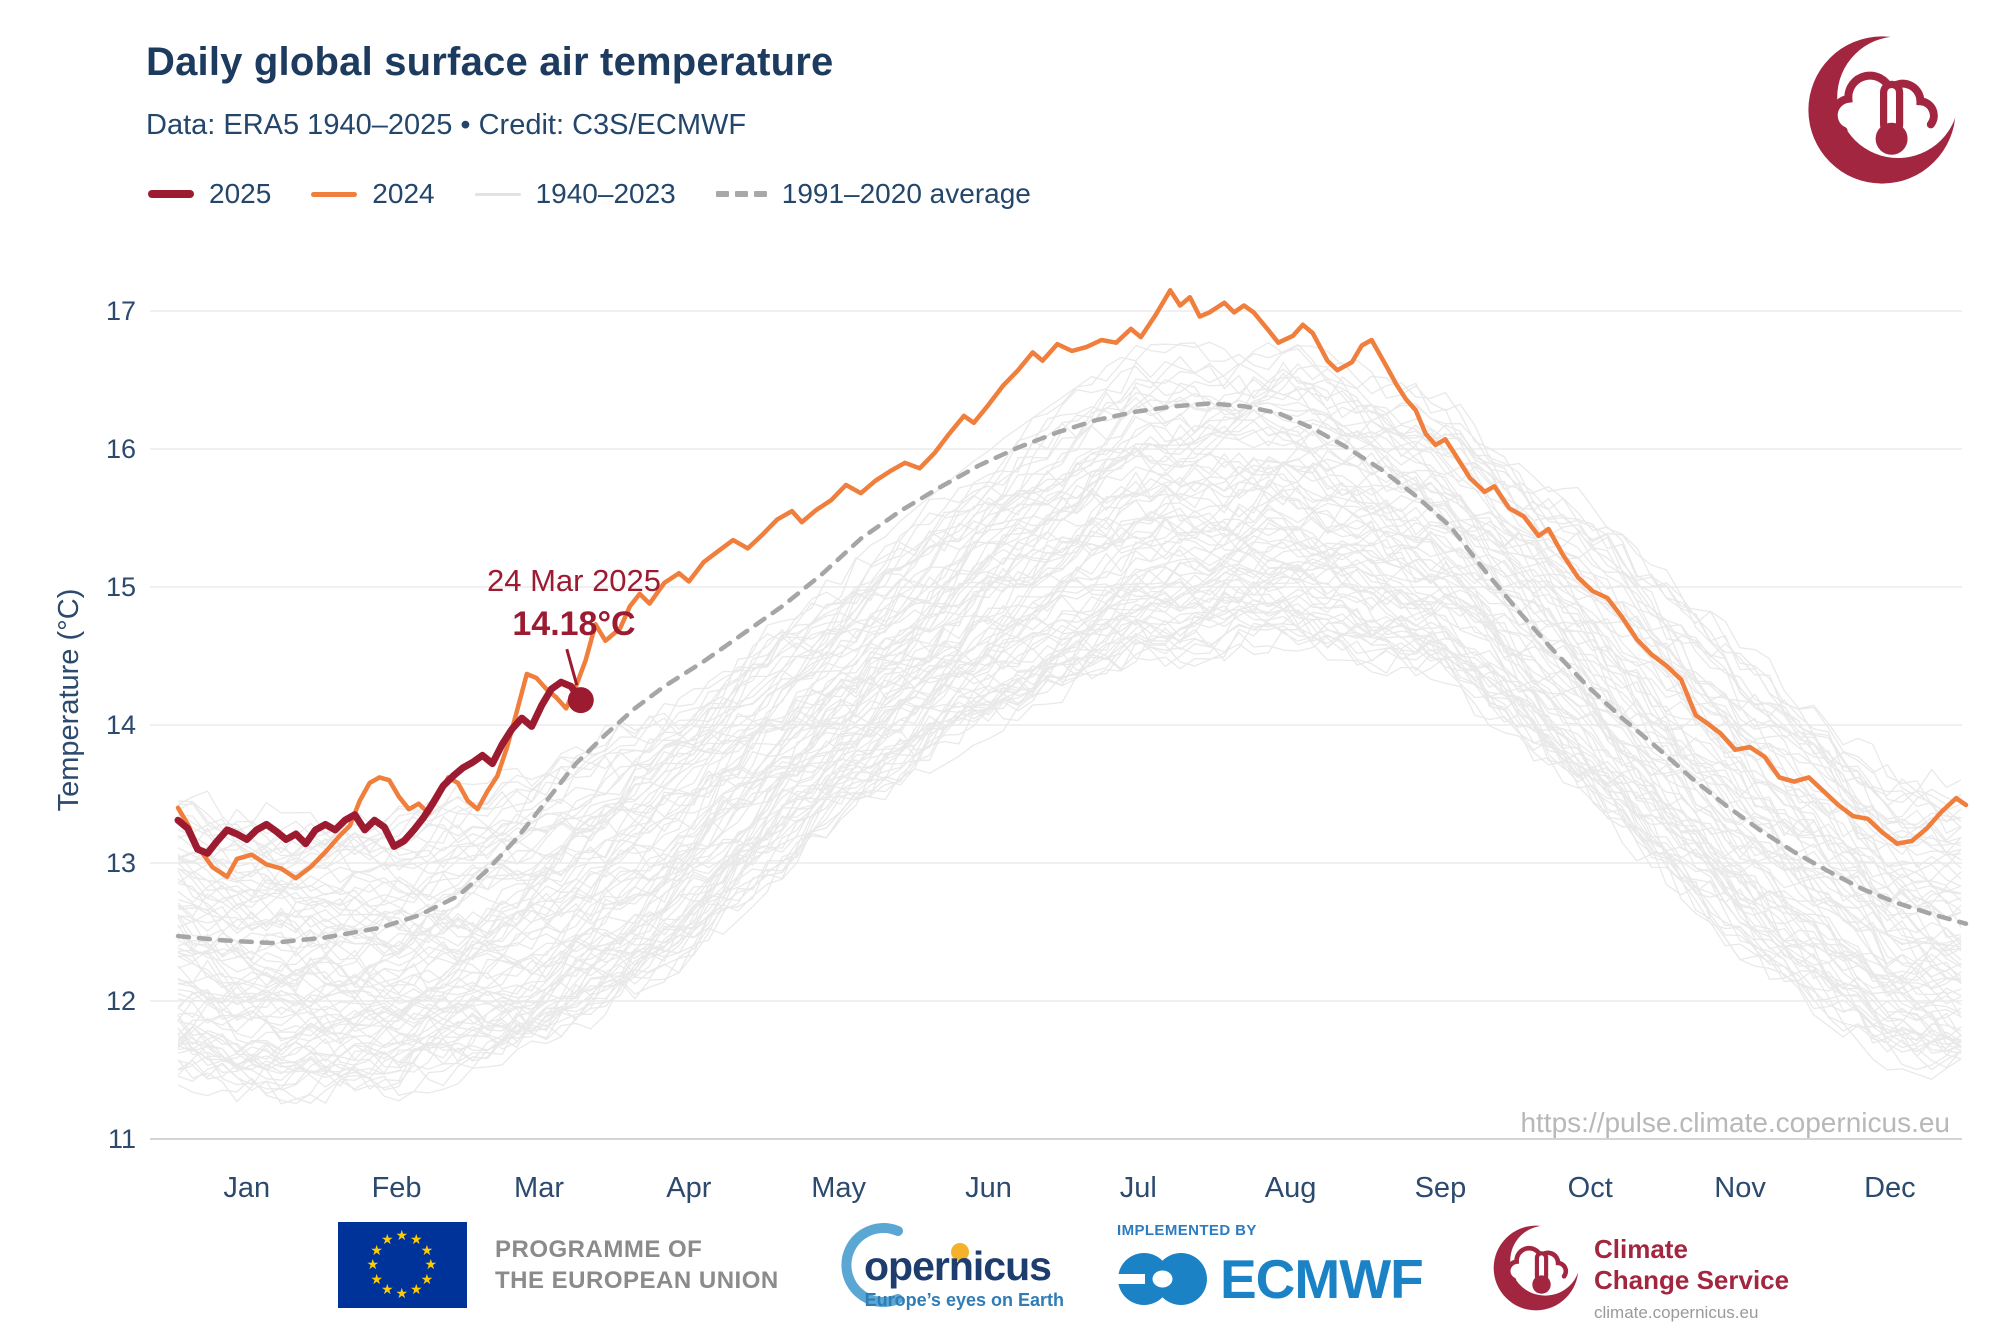 The width and height of the screenshot is (2000, 1340). I want to click on svg-text: 17, so click(121, 311).